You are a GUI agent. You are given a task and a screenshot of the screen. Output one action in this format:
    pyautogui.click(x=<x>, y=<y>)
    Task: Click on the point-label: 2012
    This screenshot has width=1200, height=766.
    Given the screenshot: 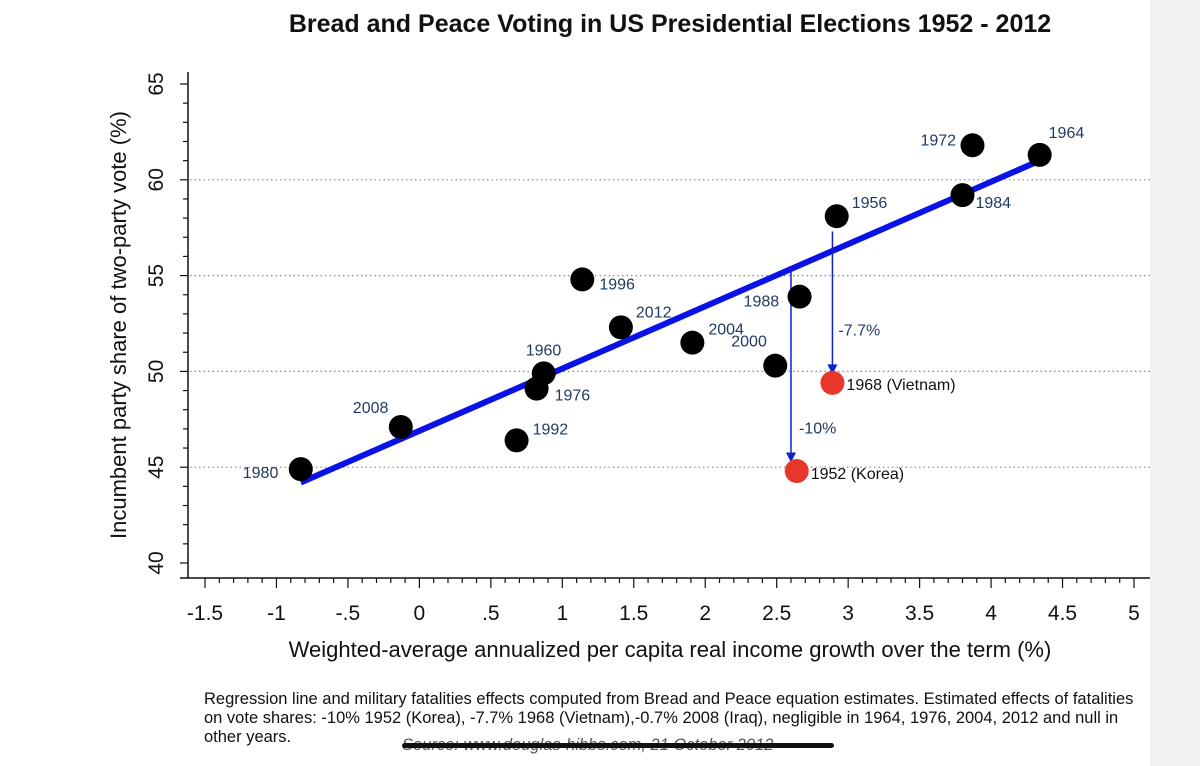 What is the action you would take?
    pyautogui.click(x=654, y=312)
    